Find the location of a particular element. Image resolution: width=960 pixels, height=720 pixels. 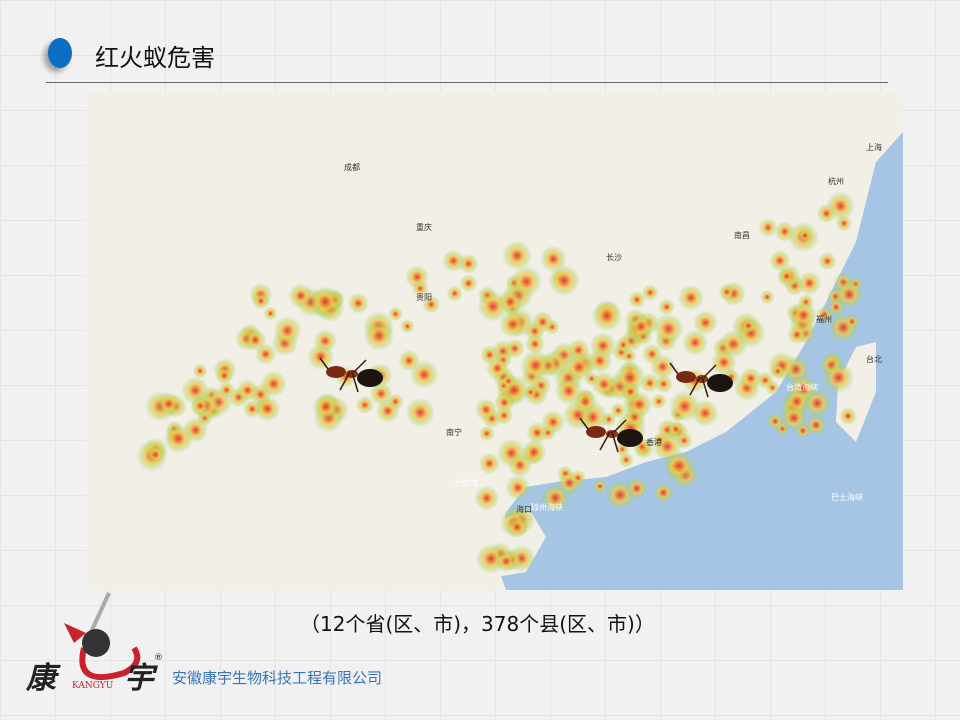

logo-registered: ® is located at coordinates (158, 658).